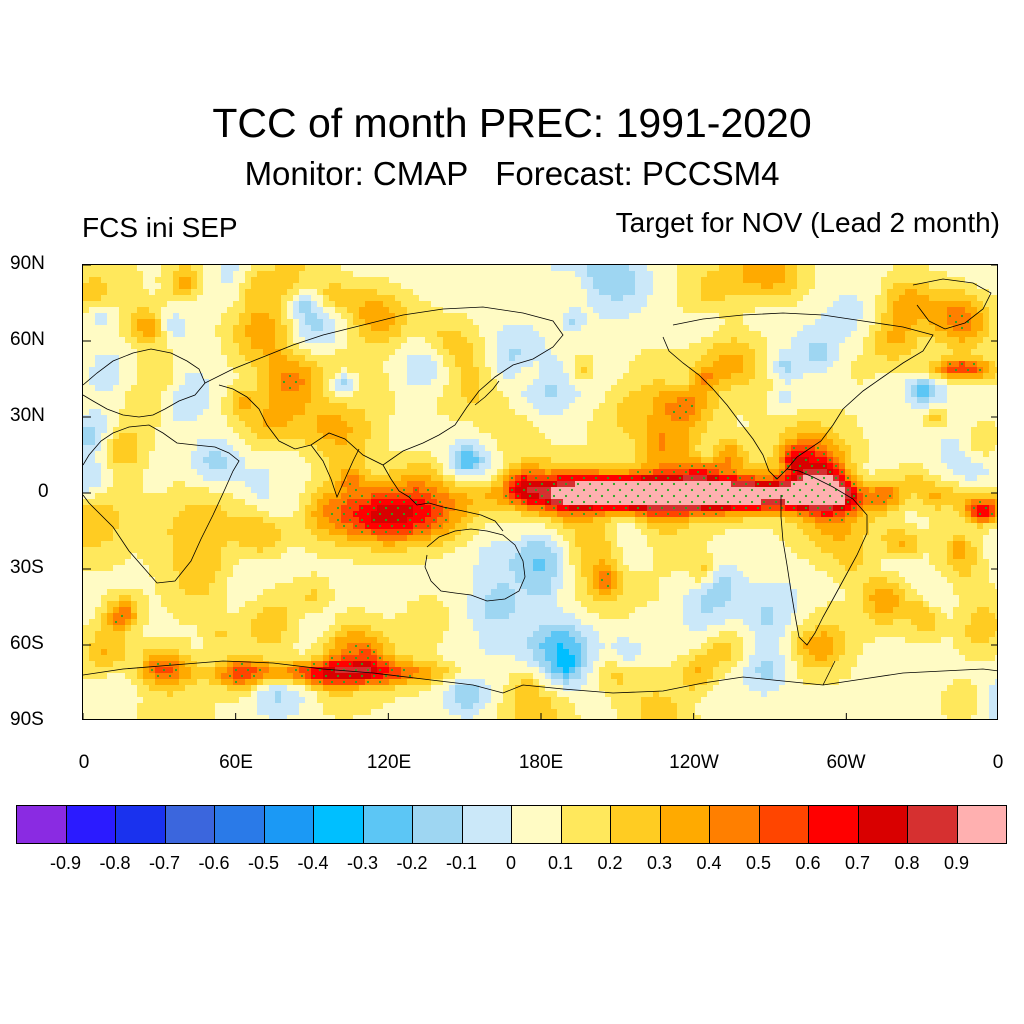 This screenshot has width=1024, height=1024. Describe the element at coordinates (487, 393) in the screenshot. I see `coastline-japan` at that location.